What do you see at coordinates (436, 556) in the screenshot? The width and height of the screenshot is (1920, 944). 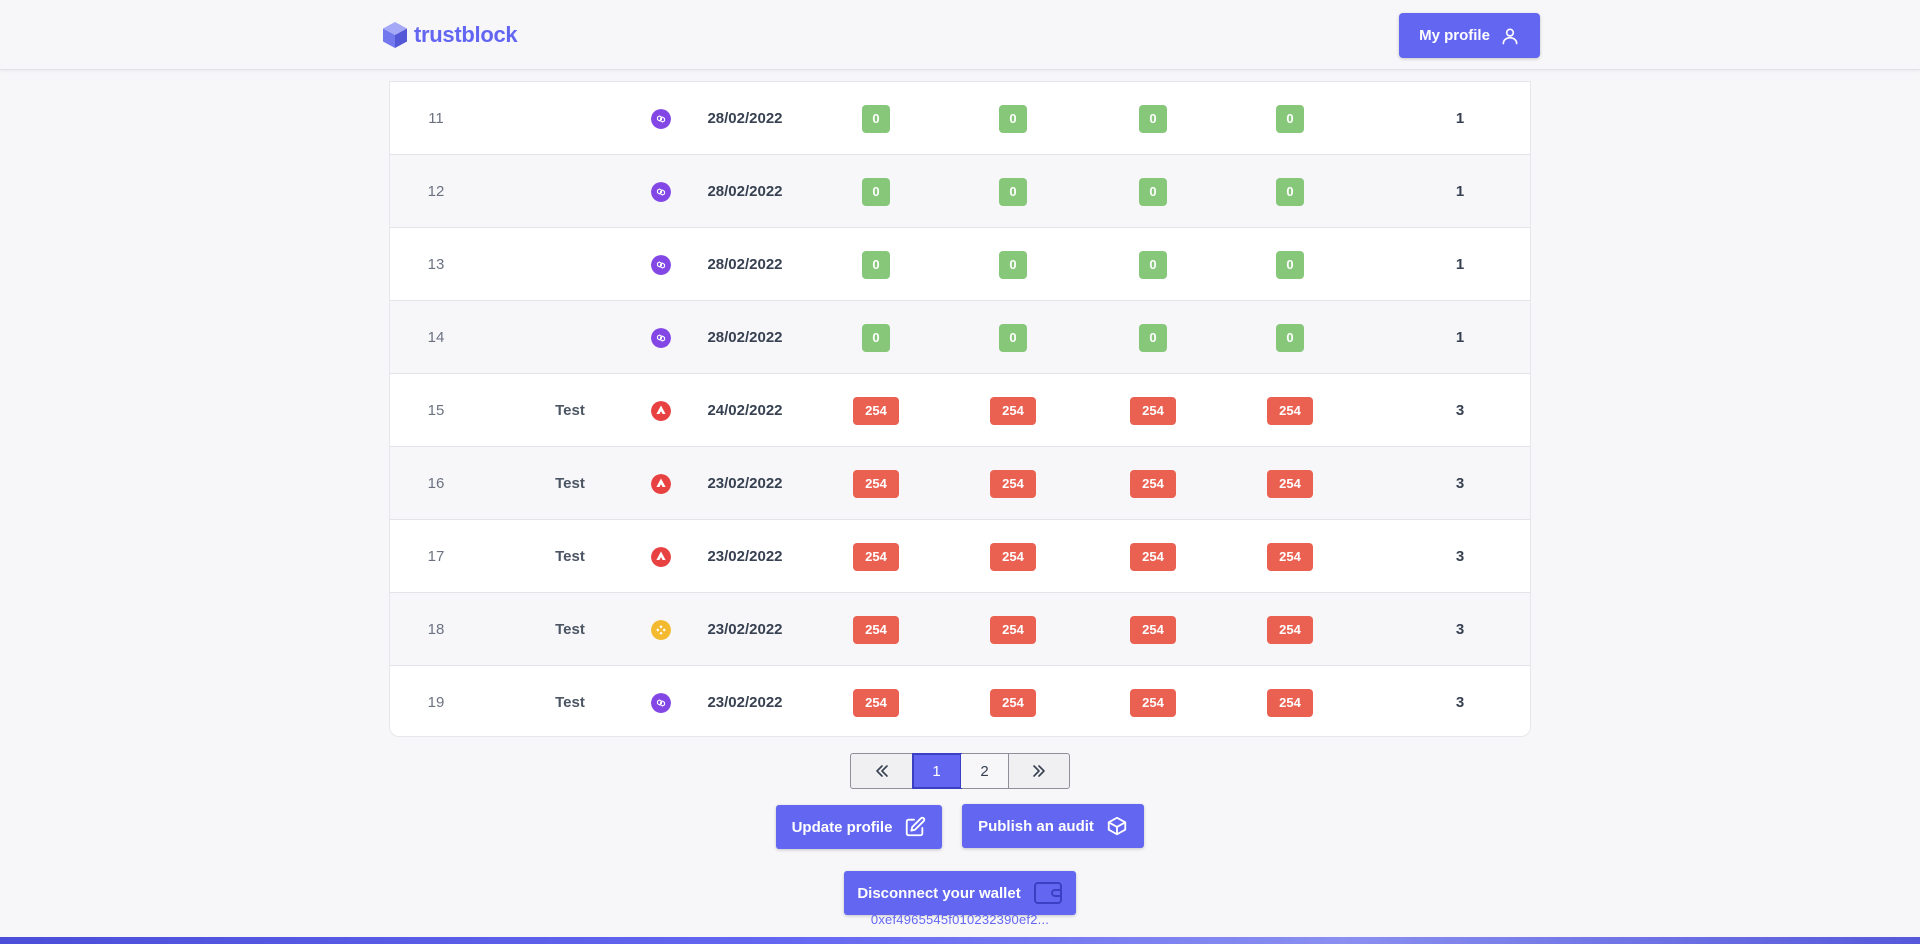 I see `row-number: 17` at bounding box center [436, 556].